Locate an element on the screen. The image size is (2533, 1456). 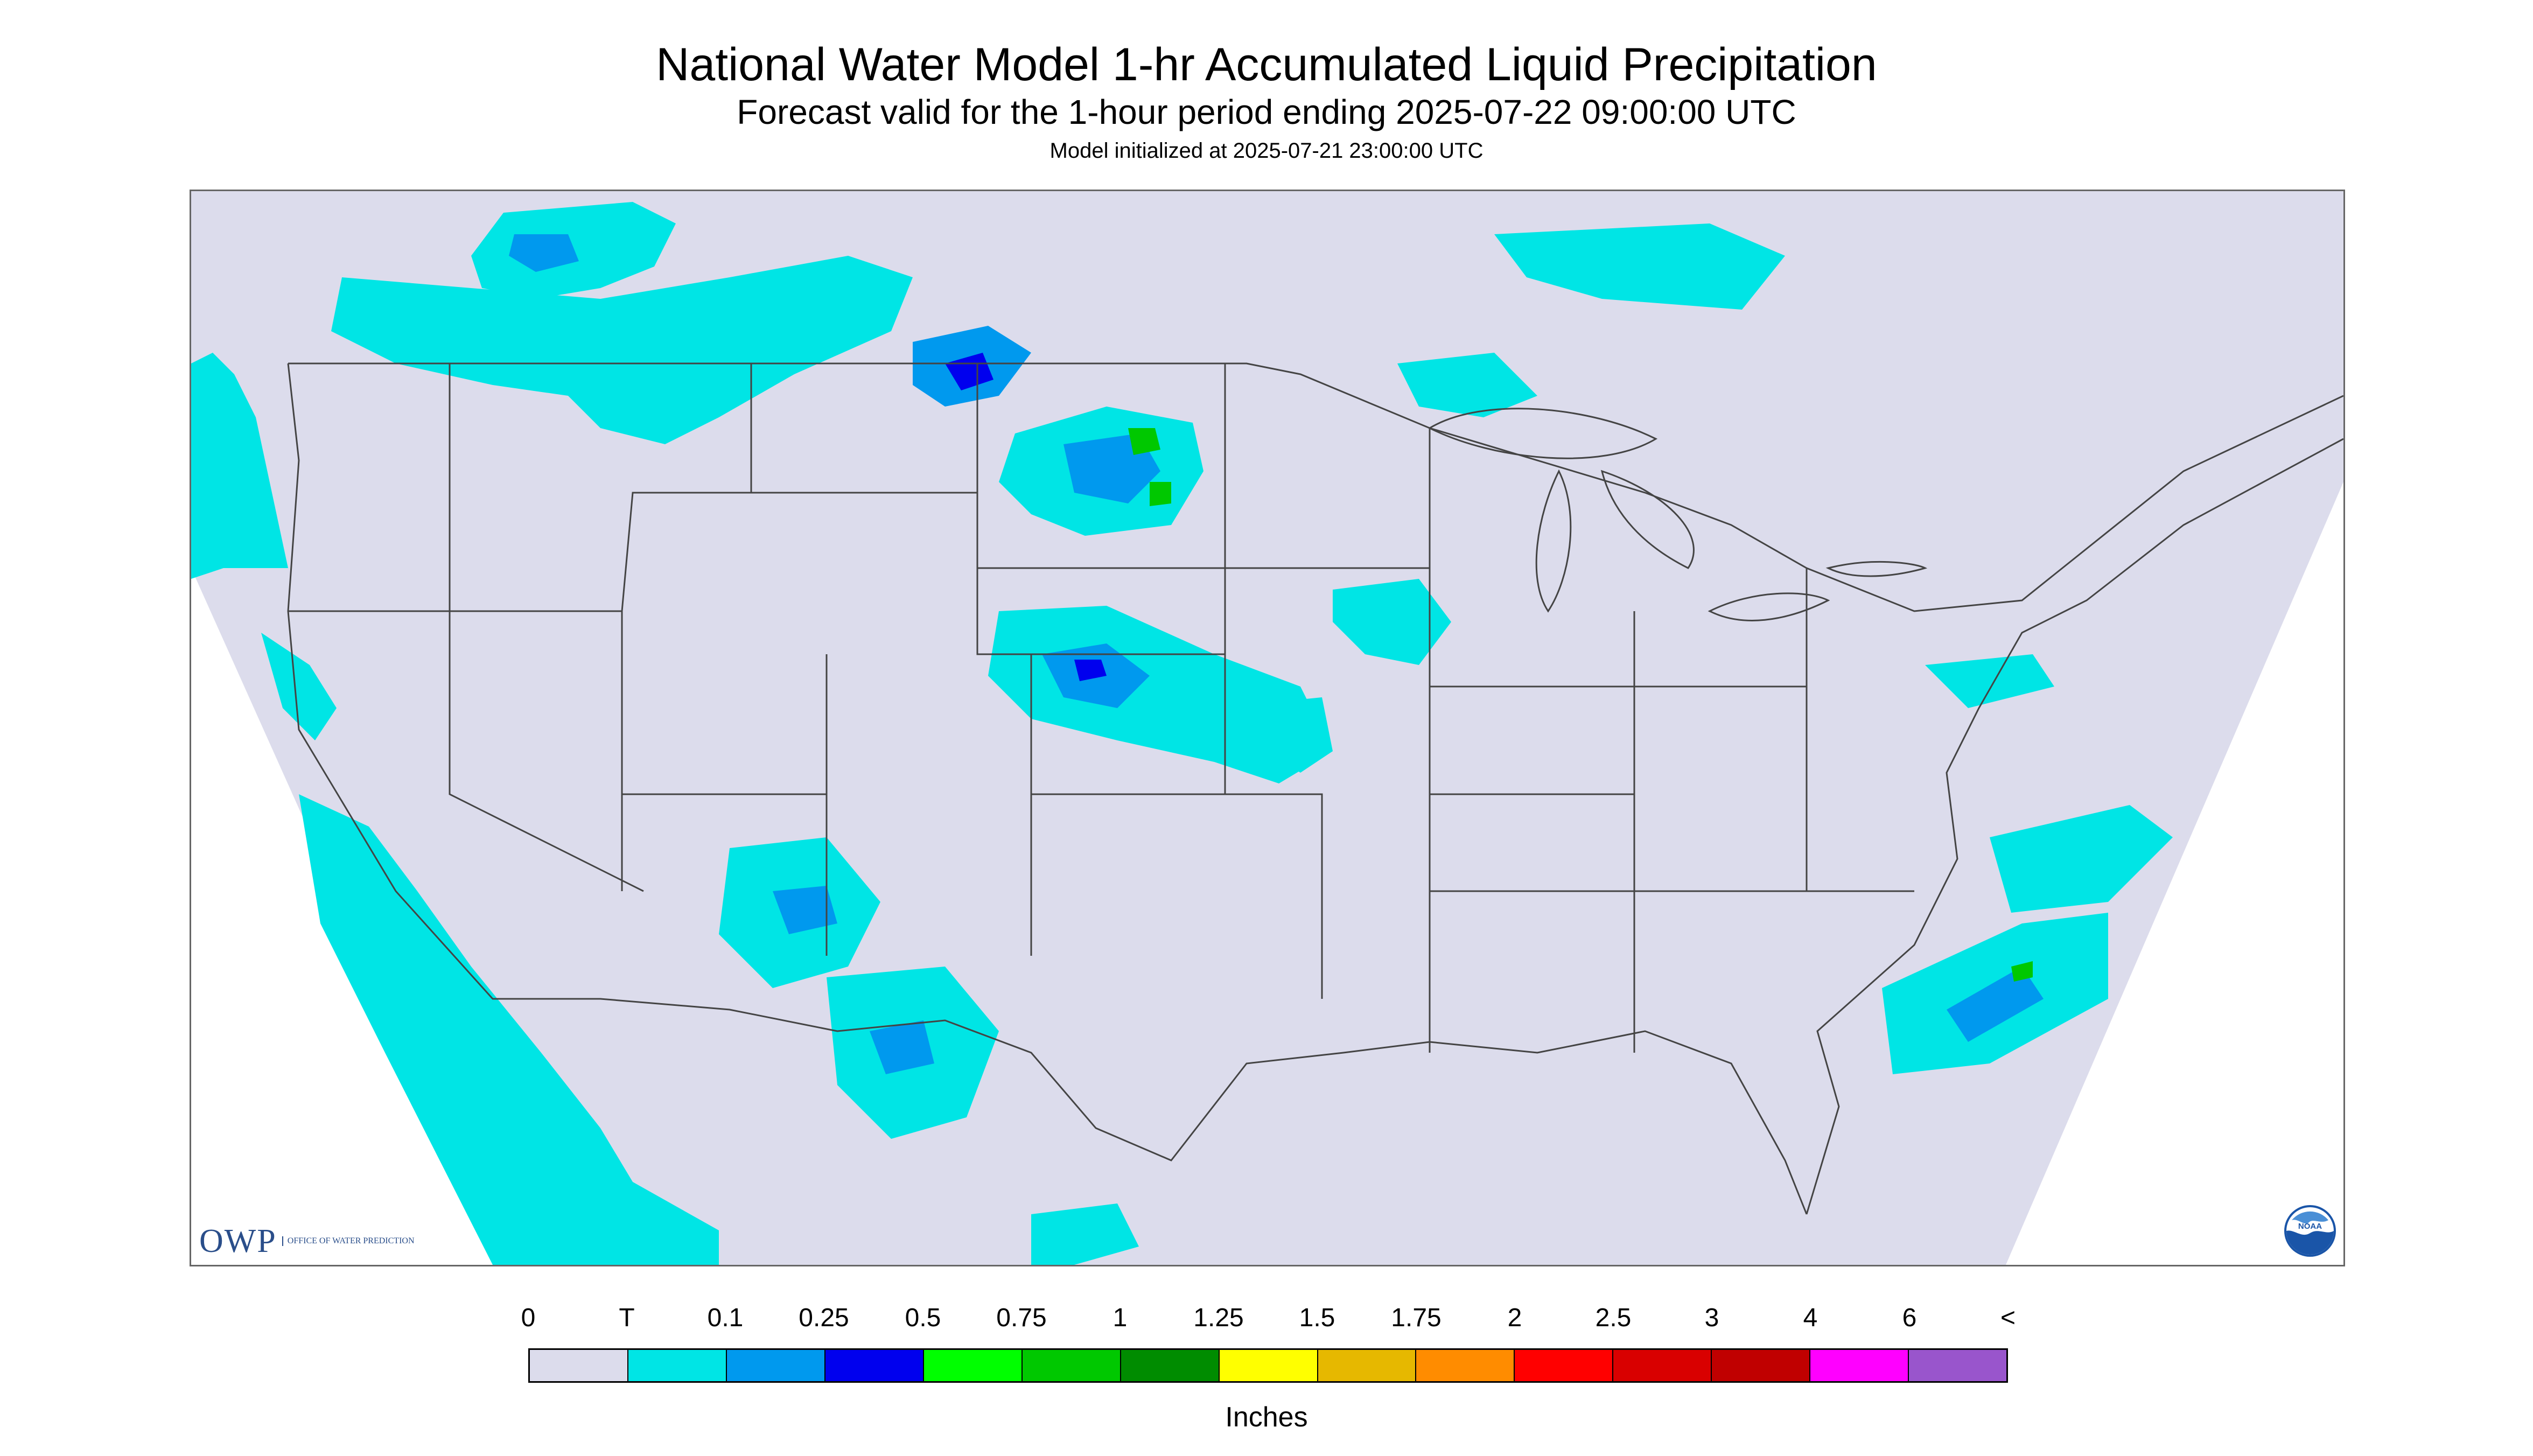
montana-precip is located at coordinates (622, 350).